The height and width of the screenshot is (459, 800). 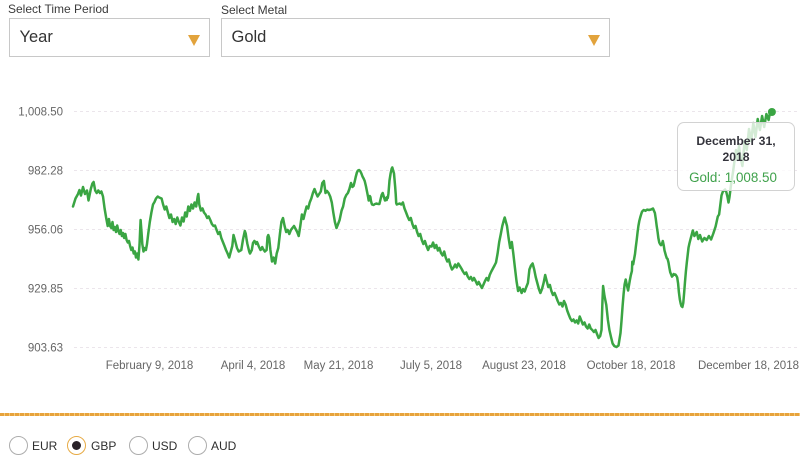 What do you see at coordinates (631, 366) in the screenshot?
I see `svg-text: October 18, 2018` at bounding box center [631, 366].